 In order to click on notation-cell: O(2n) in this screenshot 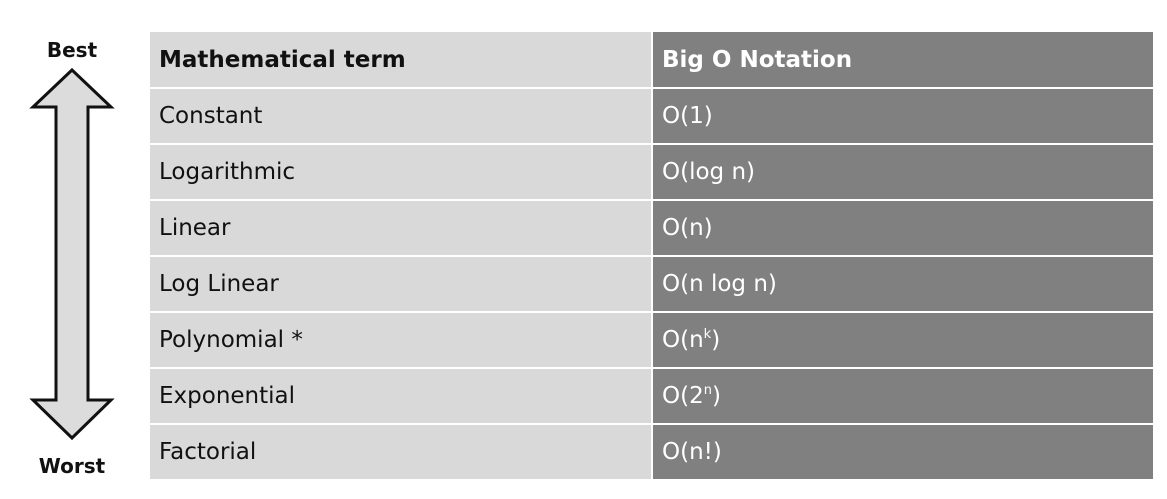, I will do `click(902, 396)`.